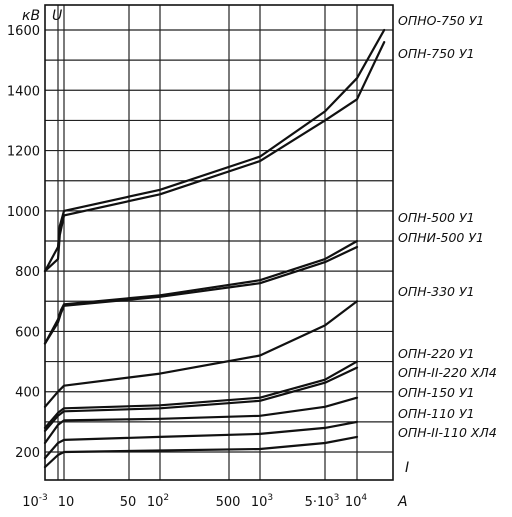  Describe the element at coordinates (27, 453) in the screenshot. I see `y-tick-label: 200` at that location.